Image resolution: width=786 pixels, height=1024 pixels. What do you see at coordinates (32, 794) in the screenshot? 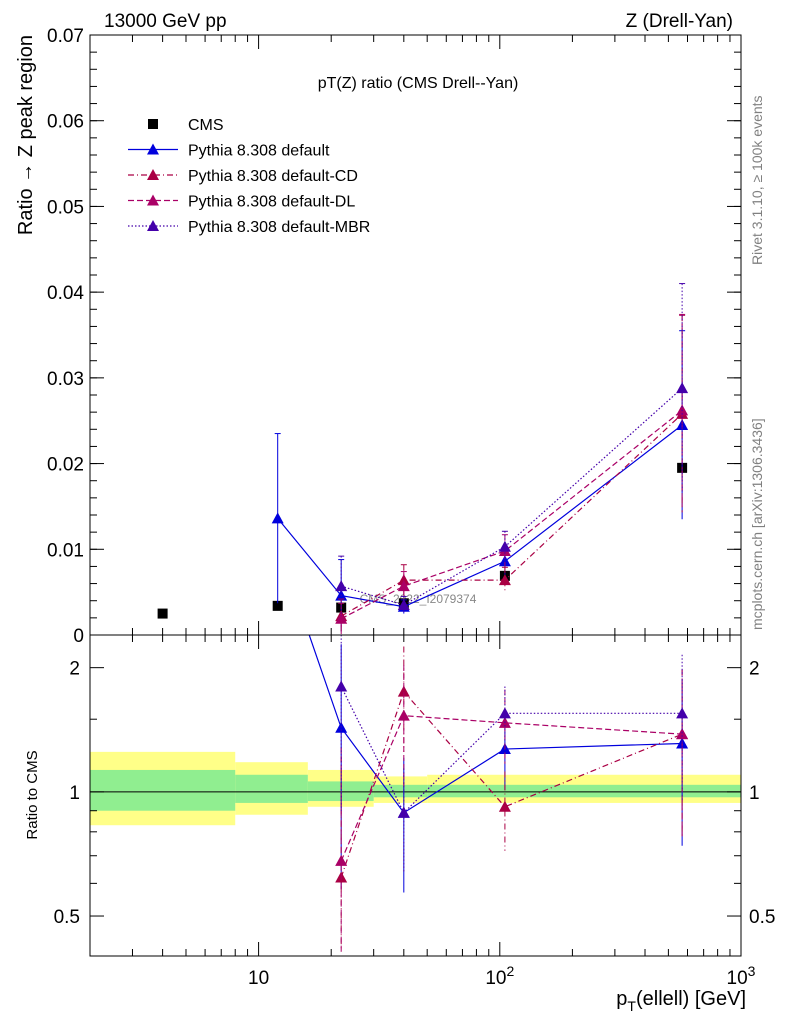
I see `ratio-ylabel: Ratio to CMS` at bounding box center [32, 794].